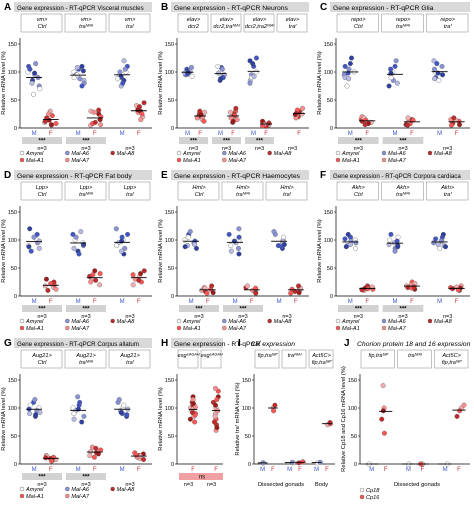 The height and width of the screenshot is (506, 474). Describe the element at coordinates (295, 355) in the screenshot. I see `group-label-line1: traᴺᴵᴬᴵ` at that location.